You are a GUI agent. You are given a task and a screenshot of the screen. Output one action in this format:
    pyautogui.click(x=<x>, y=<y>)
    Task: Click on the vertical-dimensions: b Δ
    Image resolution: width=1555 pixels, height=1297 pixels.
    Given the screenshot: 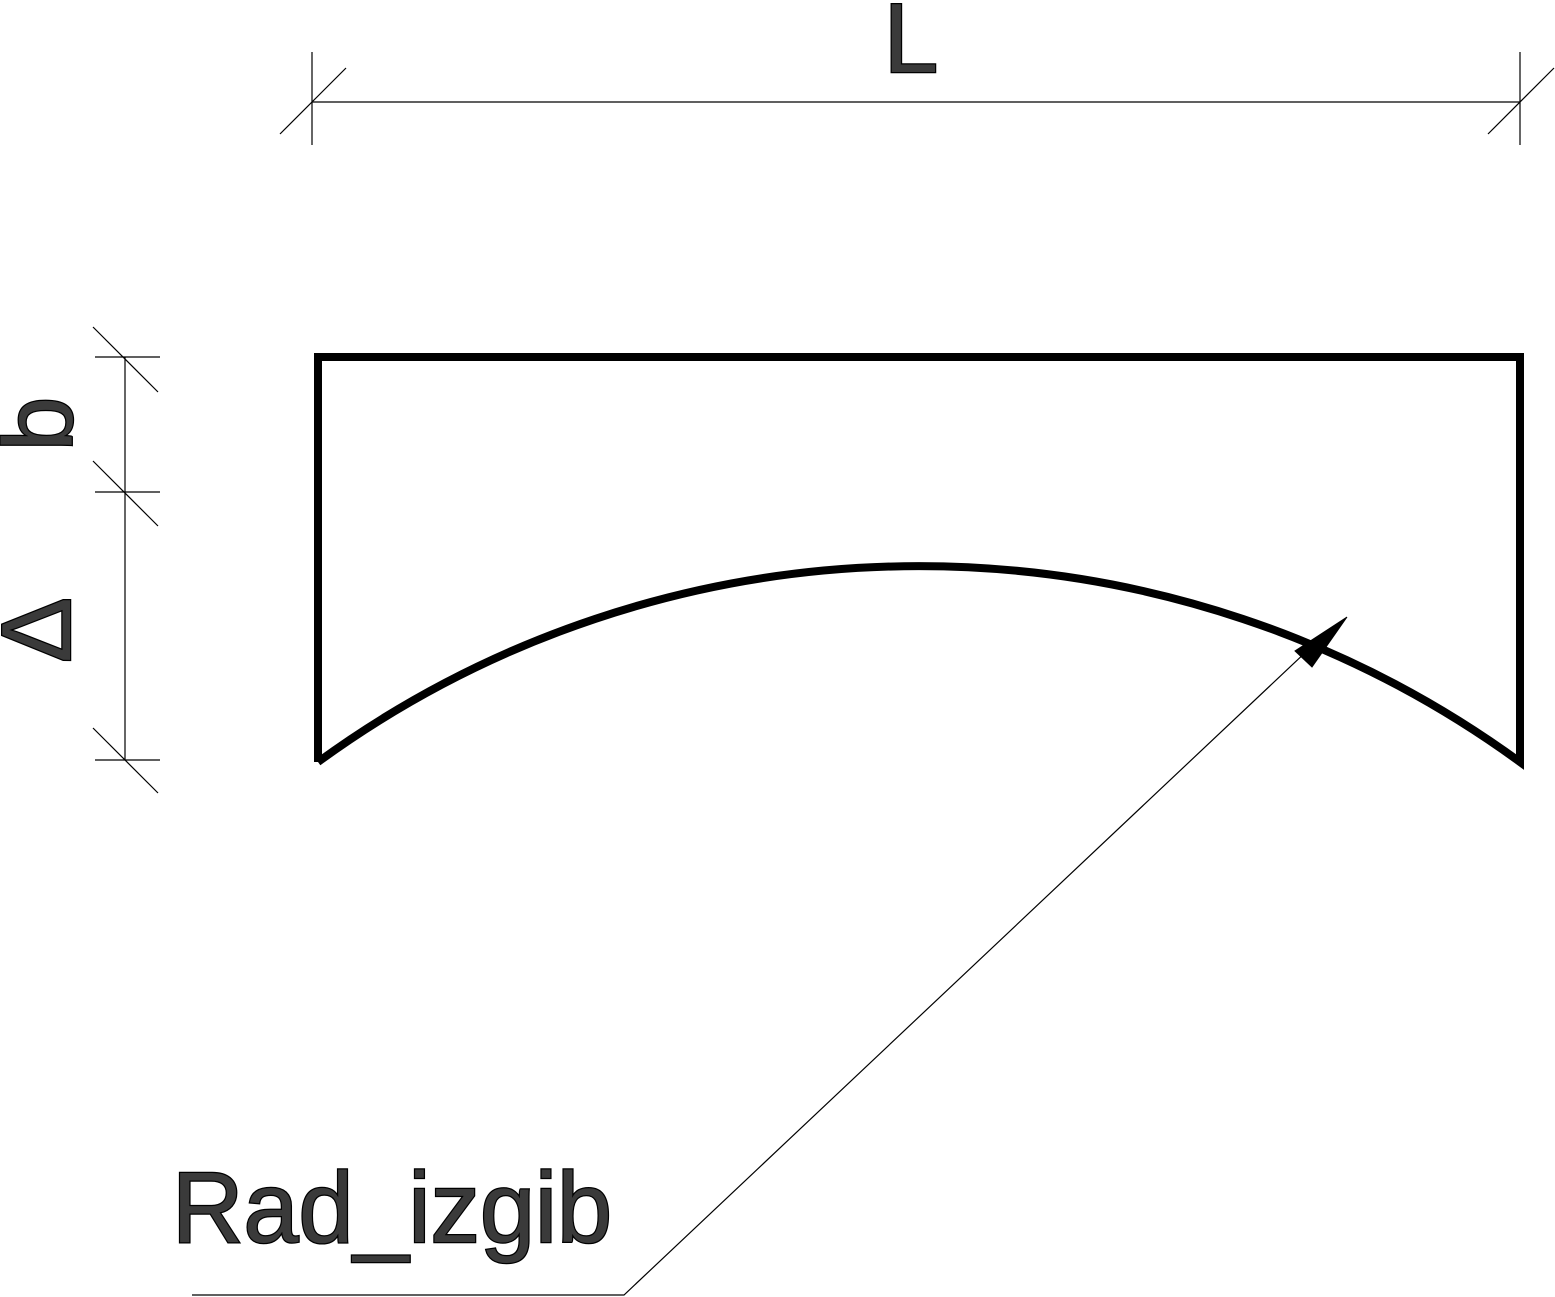 What is the action you would take?
    pyautogui.click(x=80, y=560)
    